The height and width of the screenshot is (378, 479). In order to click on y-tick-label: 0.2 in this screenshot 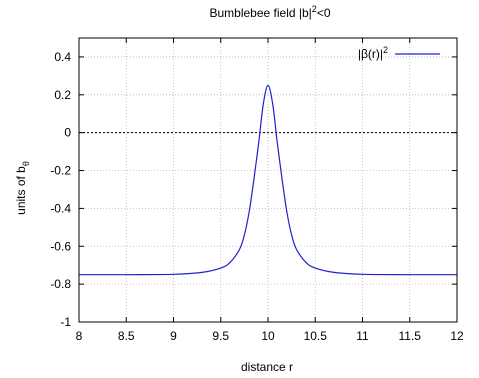, I will do `click(62, 95)`.